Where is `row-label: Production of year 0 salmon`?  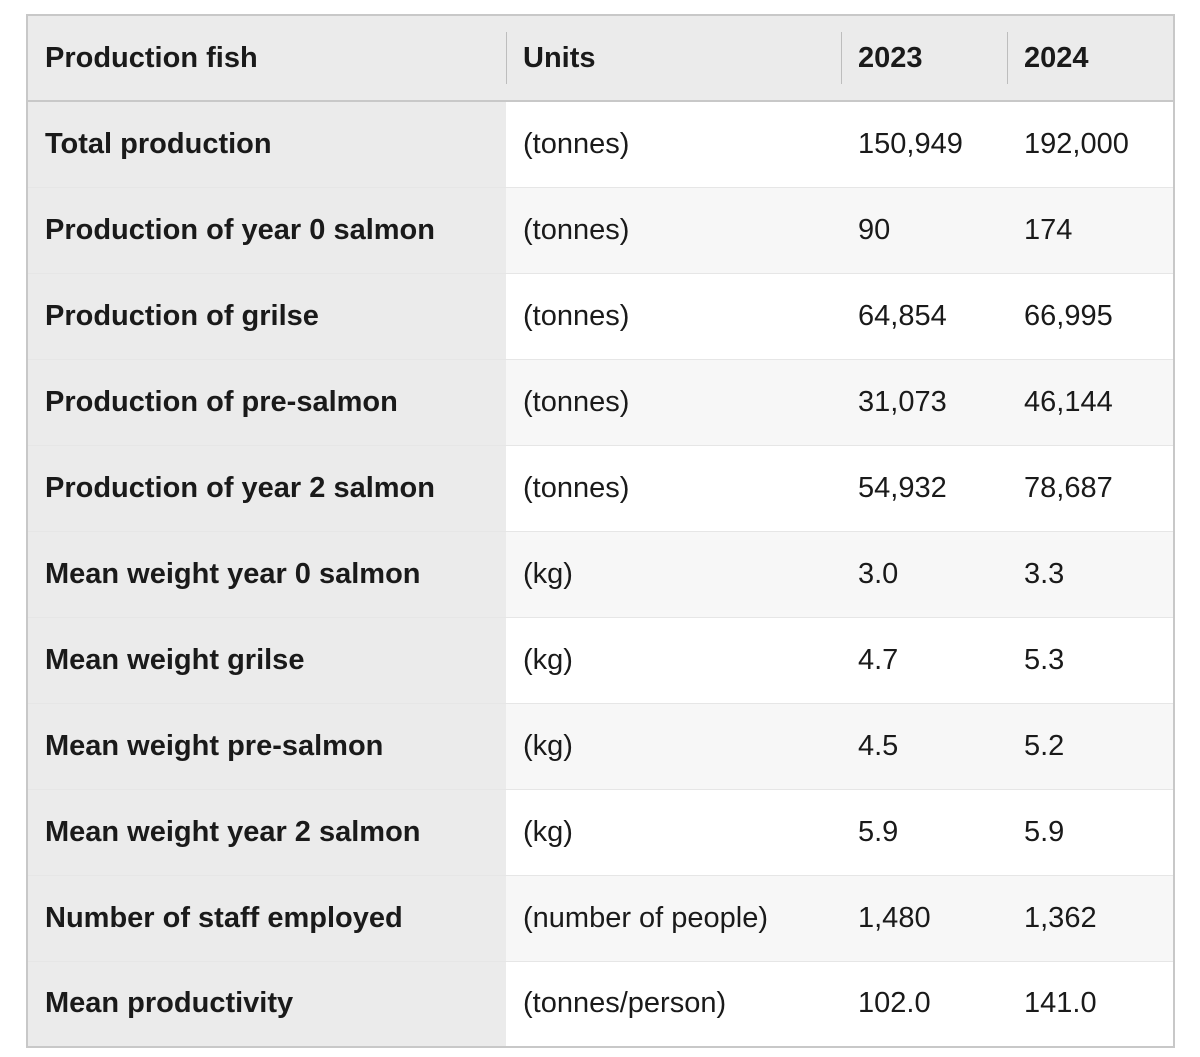 row-label: Production of year 0 salmon is located at coordinates (266, 229).